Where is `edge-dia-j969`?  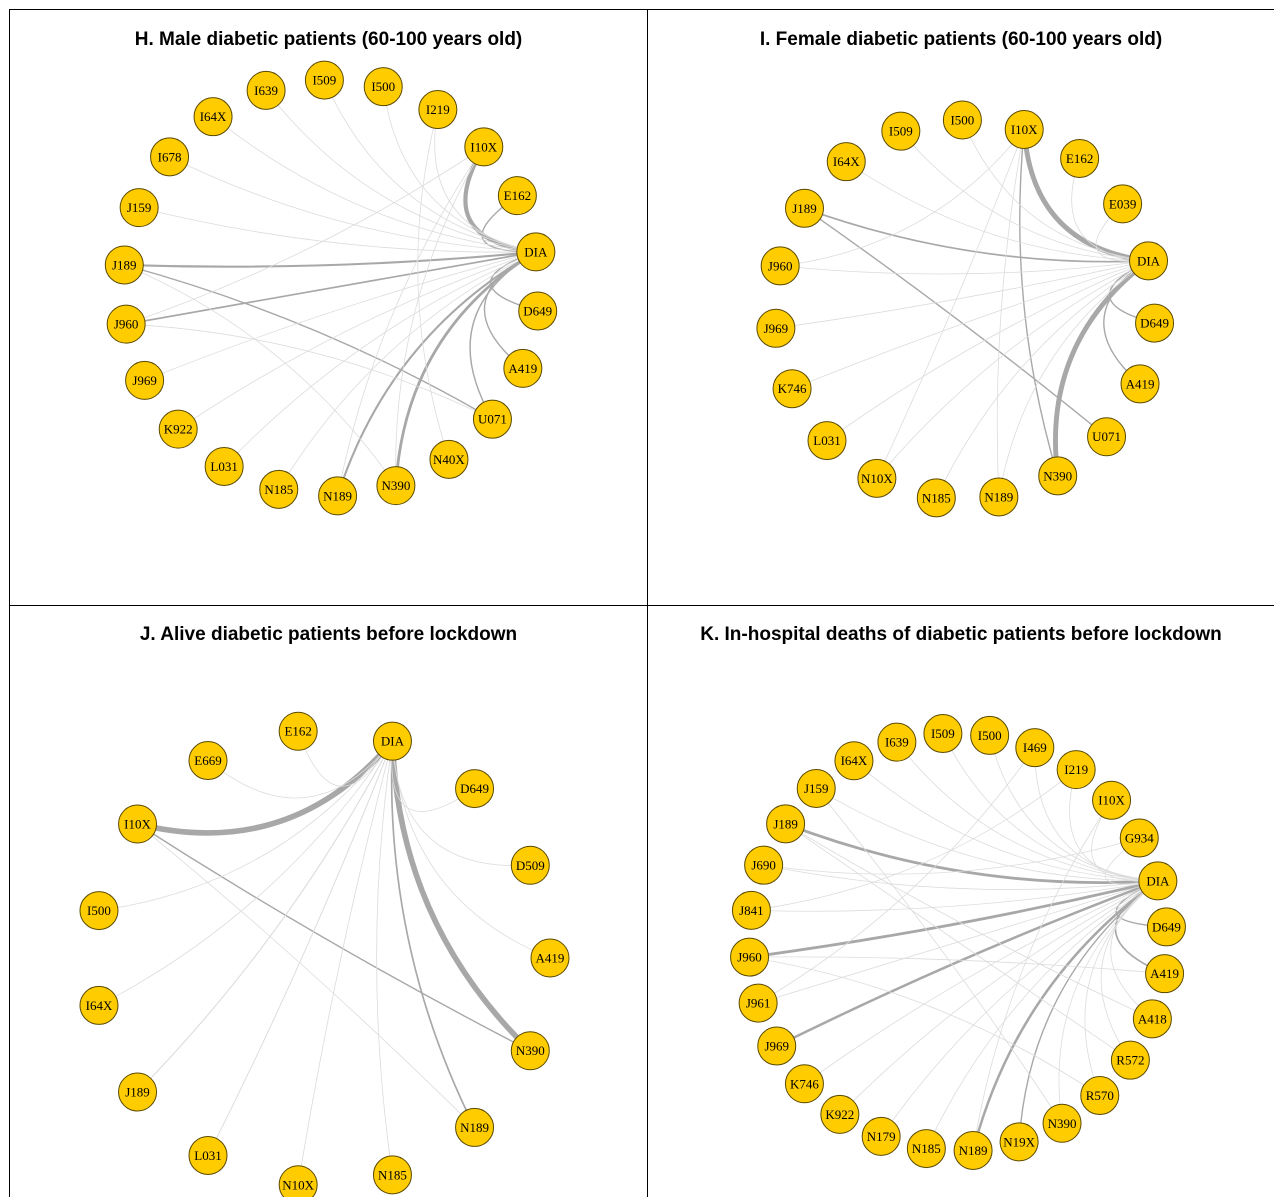 edge-dia-j969 is located at coordinates (340, 316).